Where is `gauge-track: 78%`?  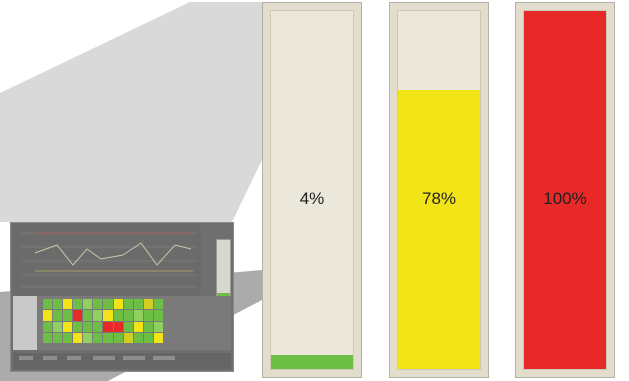 gauge-track: 78% is located at coordinates (439, 190).